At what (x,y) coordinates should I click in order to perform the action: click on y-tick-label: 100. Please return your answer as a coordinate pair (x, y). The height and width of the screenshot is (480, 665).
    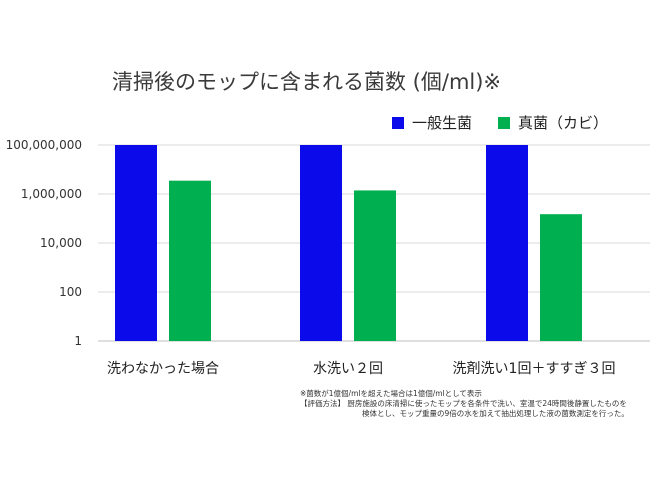
    Looking at the image, I should click on (70, 292).